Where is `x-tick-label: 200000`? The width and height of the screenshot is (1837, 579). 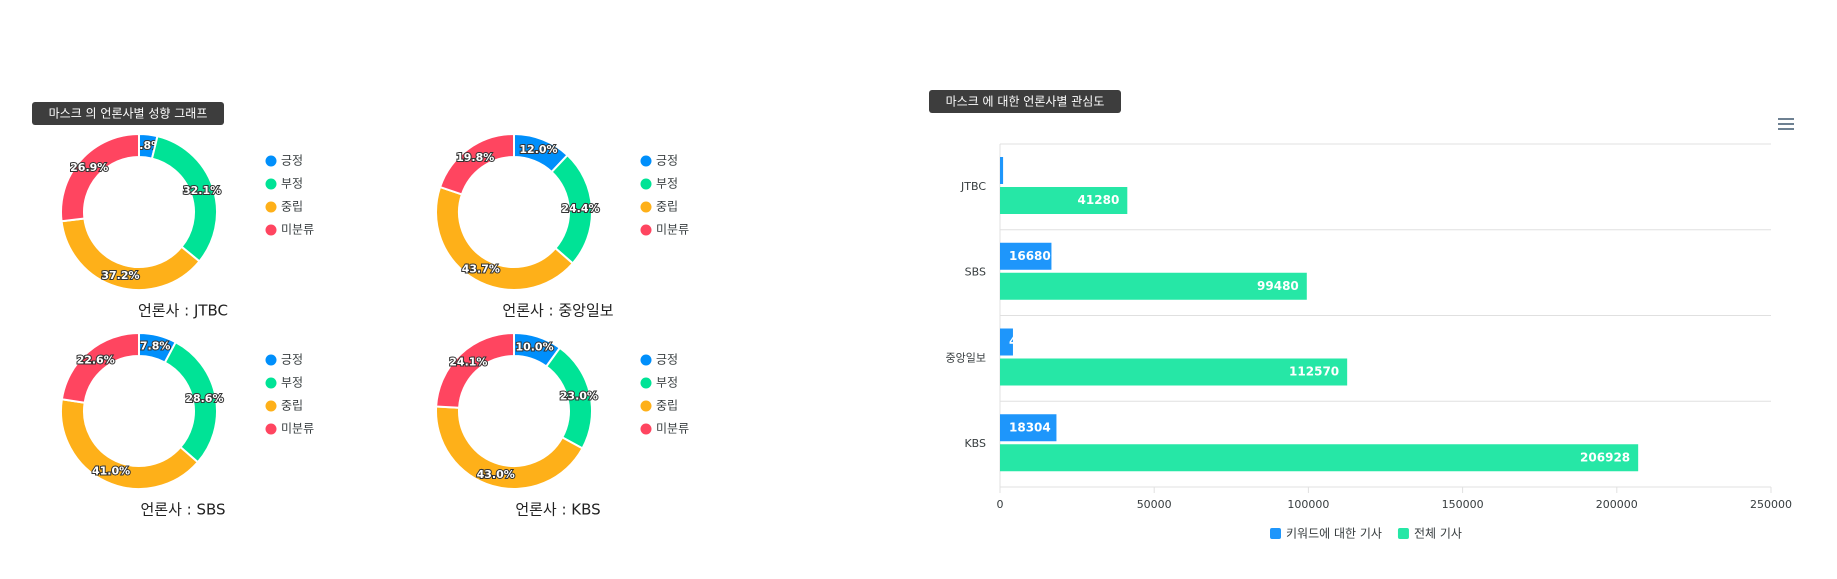 x-tick-label: 200000 is located at coordinates (1617, 504).